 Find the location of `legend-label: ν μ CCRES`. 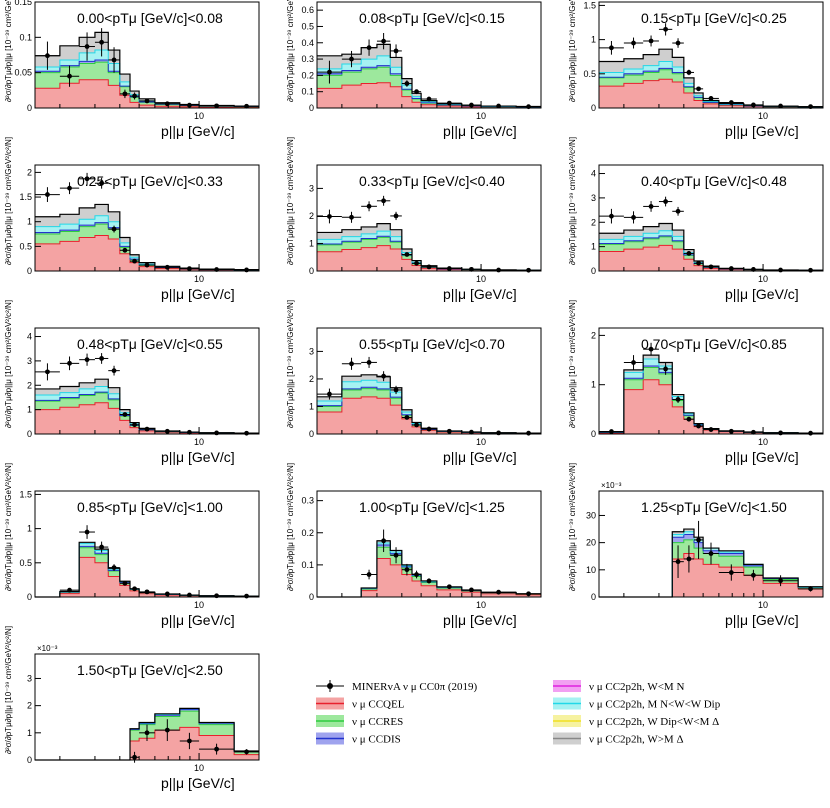

legend-label: ν μ CCRES is located at coordinates (377, 722).